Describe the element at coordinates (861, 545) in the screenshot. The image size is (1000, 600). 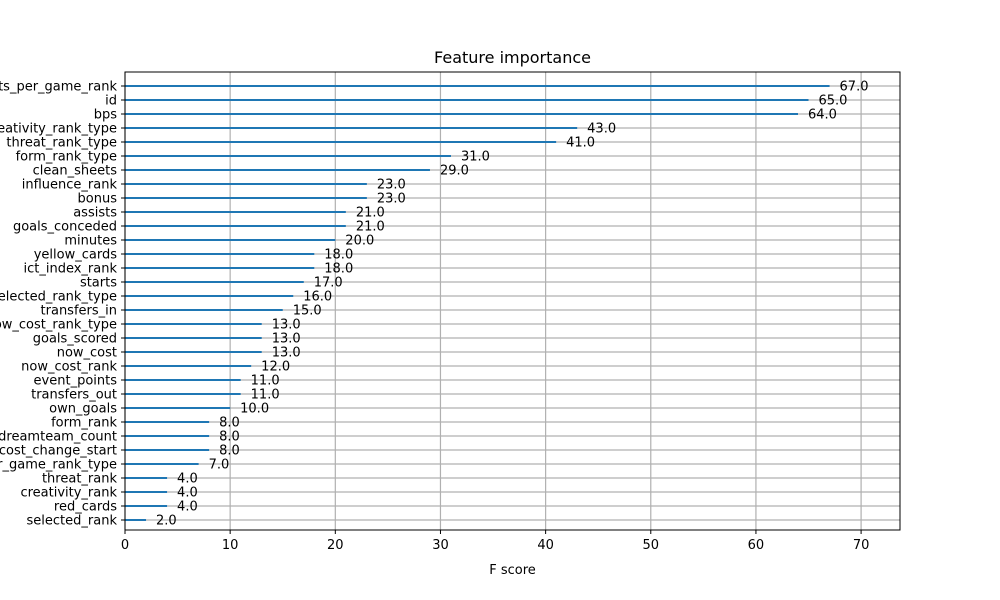
I see `x-tick-label: 70` at that location.